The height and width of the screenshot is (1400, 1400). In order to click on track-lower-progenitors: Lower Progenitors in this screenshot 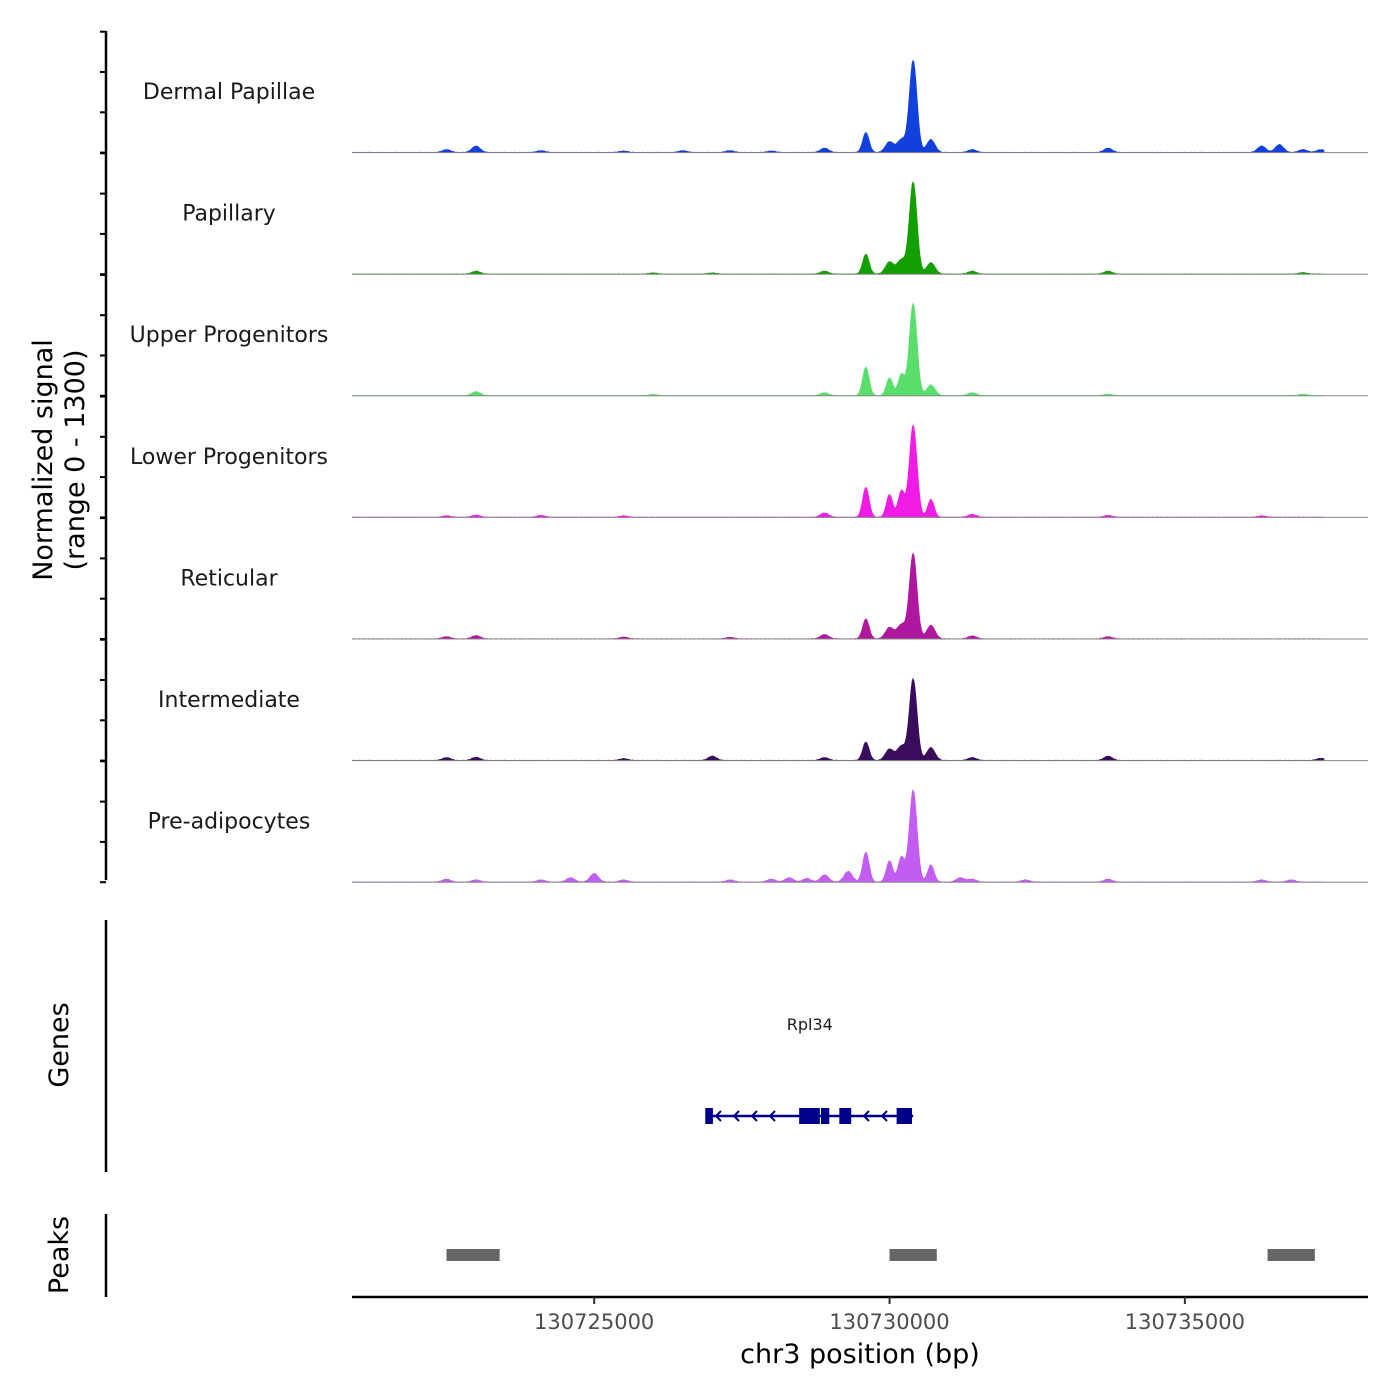, I will do `click(749, 471)`.